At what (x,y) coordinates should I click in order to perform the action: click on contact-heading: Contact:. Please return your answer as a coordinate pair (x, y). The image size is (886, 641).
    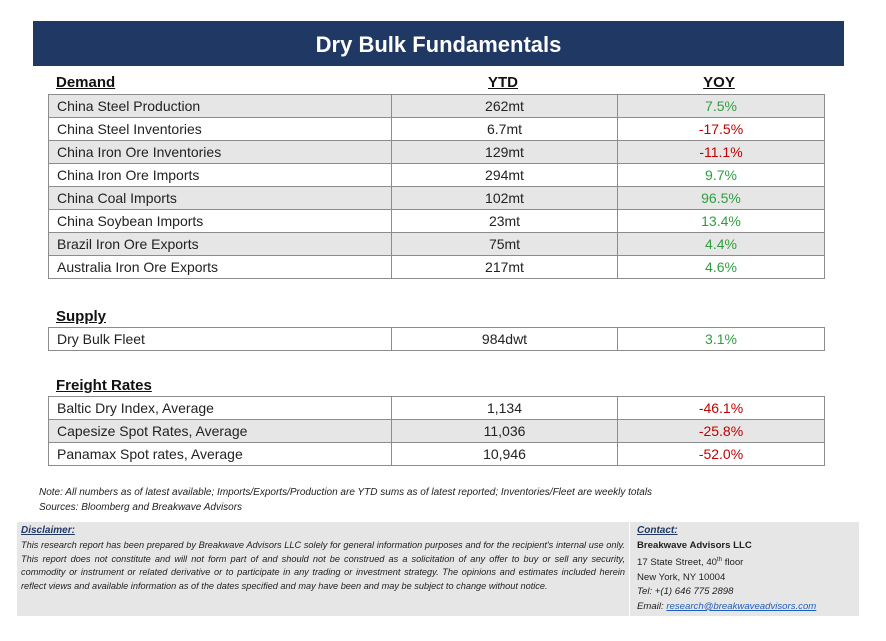
    Looking at the image, I should click on (657, 530).